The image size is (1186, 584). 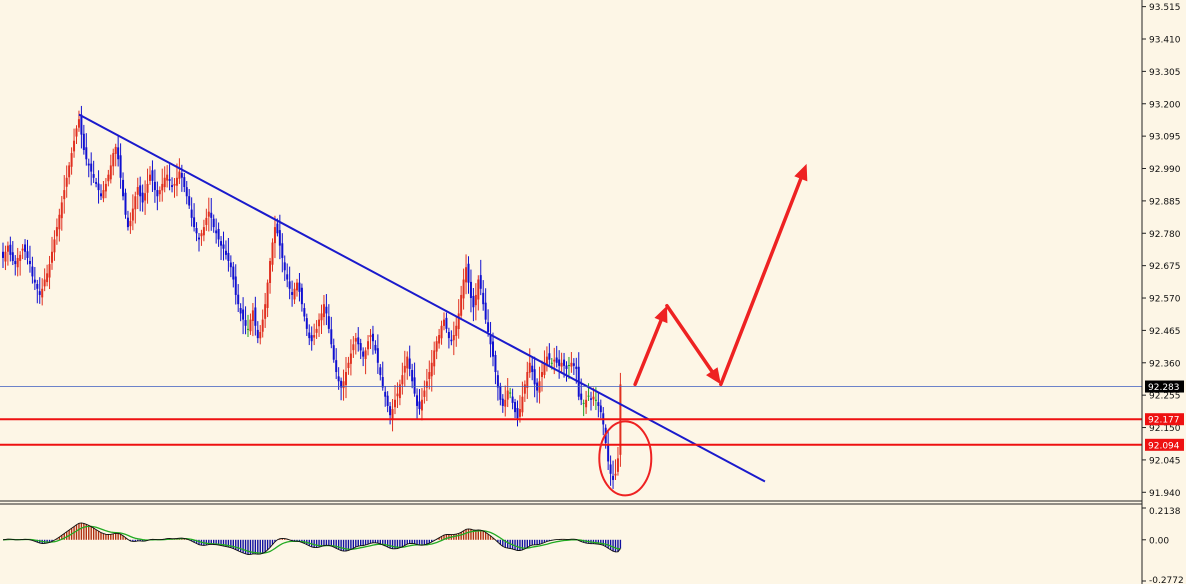 I want to click on axis-tick-label: 92.570, so click(x=1165, y=300).